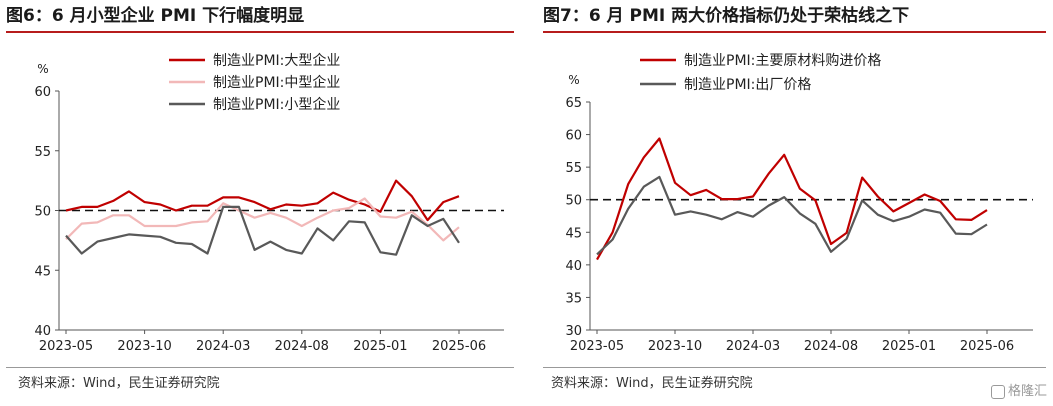  I want to click on chart-right-source: 资料来源：Wind，民生证券研究院, so click(652, 383).